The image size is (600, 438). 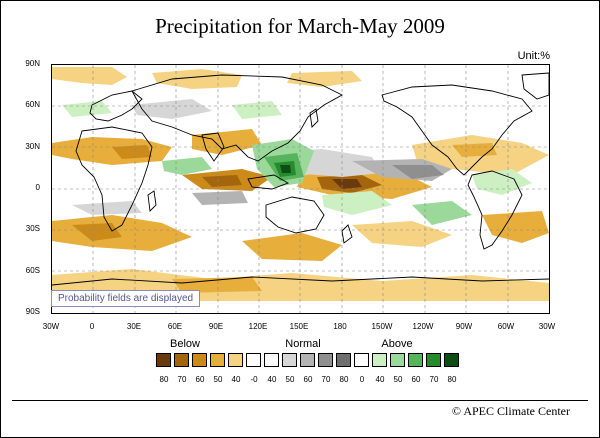 What do you see at coordinates (152, 201) in the screenshot?
I see `madagascar-outline` at bounding box center [152, 201].